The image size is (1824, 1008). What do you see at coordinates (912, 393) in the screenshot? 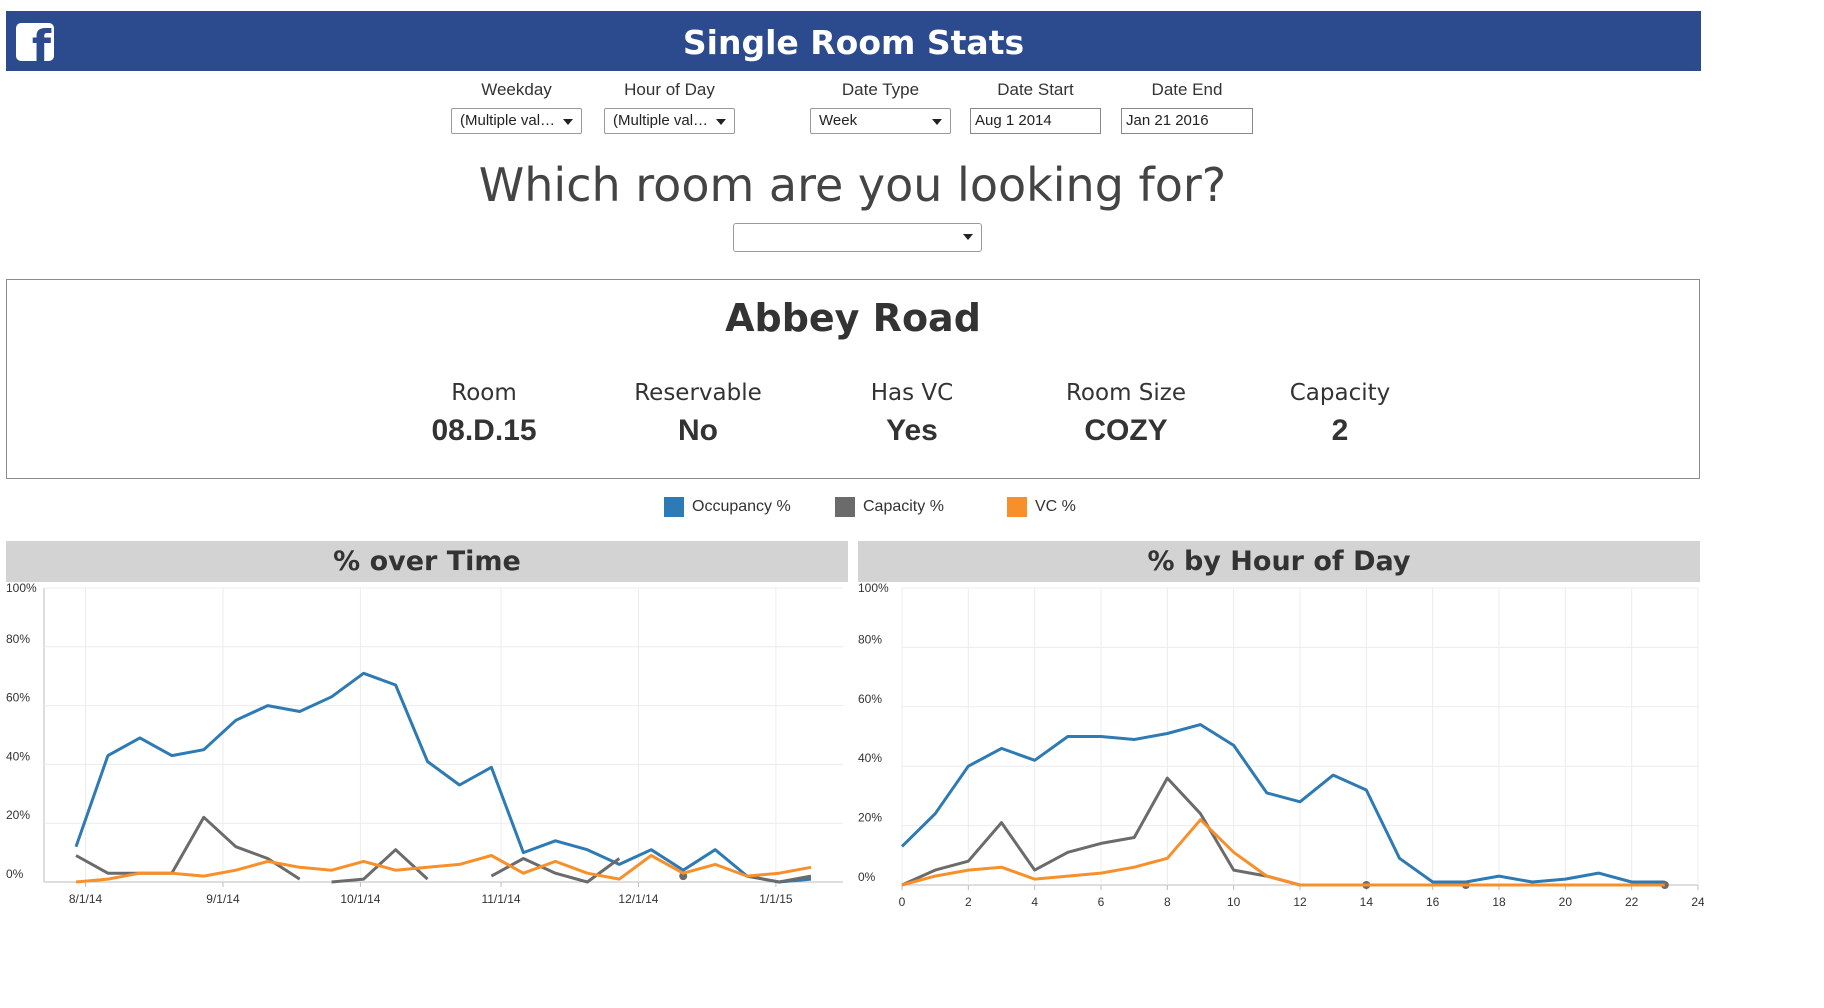
I see `stat-has-vc-label: Has VC` at bounding box center [912, 393].